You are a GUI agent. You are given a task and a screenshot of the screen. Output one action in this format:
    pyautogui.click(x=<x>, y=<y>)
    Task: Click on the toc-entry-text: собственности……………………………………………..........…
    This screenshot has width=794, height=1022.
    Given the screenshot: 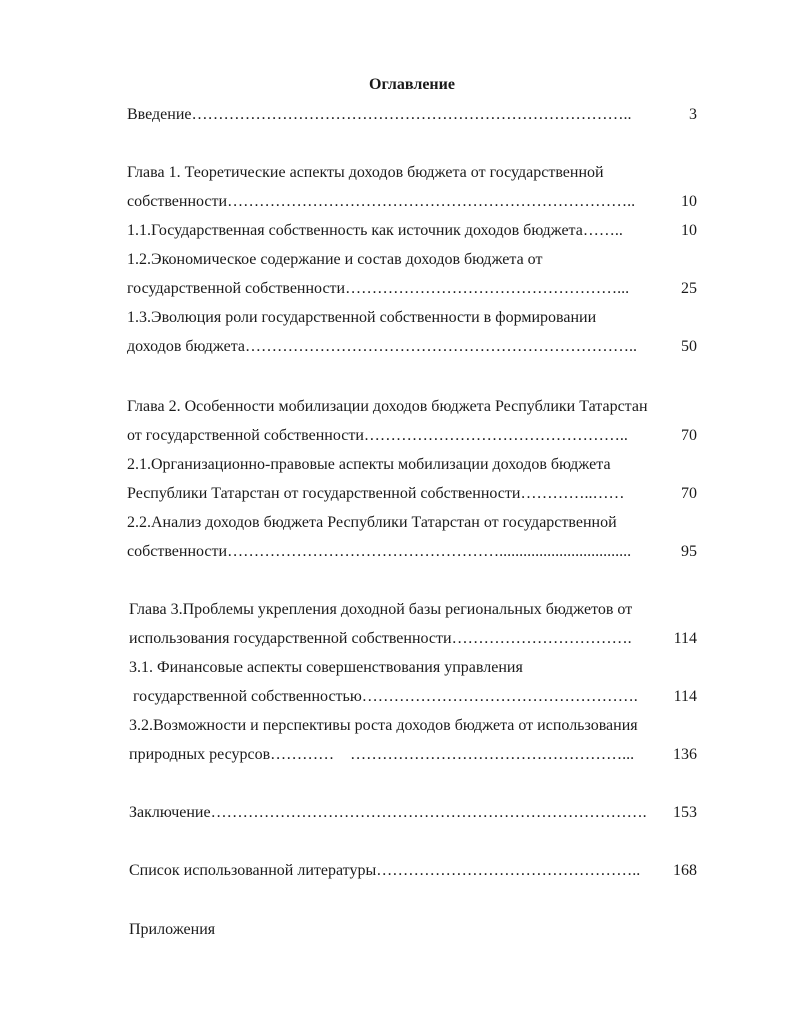 What is the action you would take?
    pyautogui.click(x=379, y=551)
    